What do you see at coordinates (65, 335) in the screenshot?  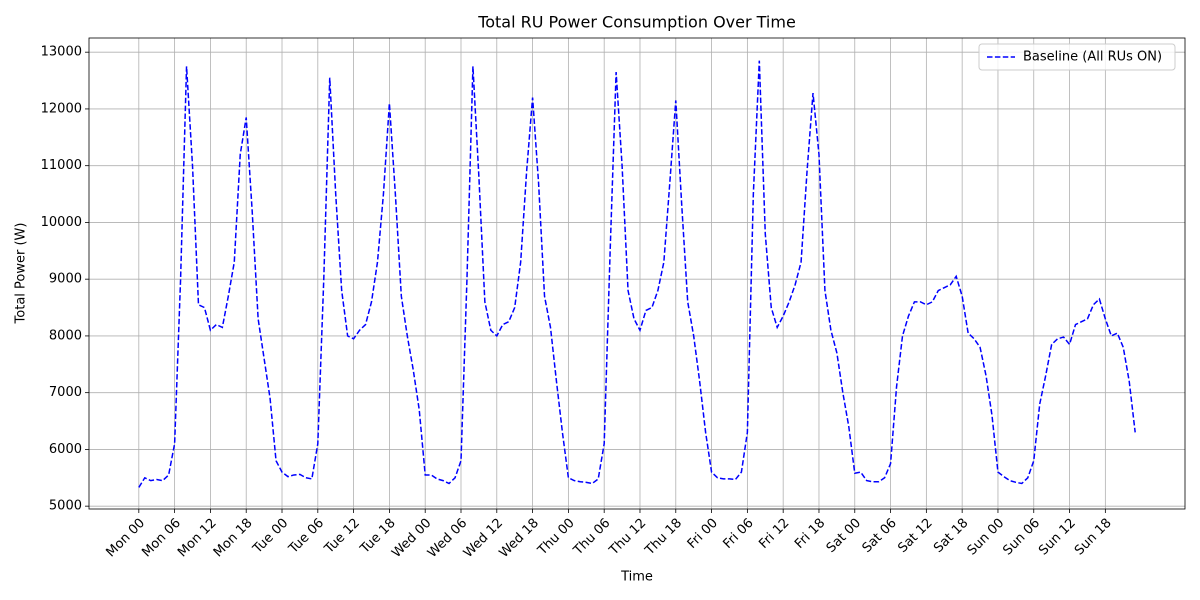 I see `y-tick-label: 8000` at bounding box center [65, 335].